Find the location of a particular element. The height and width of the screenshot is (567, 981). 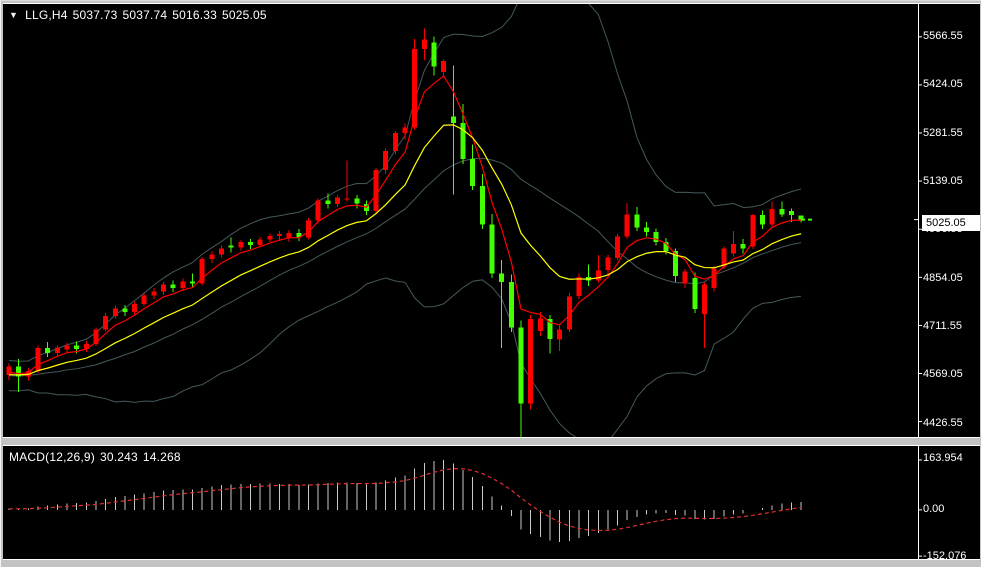

current-price-box: 5025.05 is located at coordinates (951, 222).